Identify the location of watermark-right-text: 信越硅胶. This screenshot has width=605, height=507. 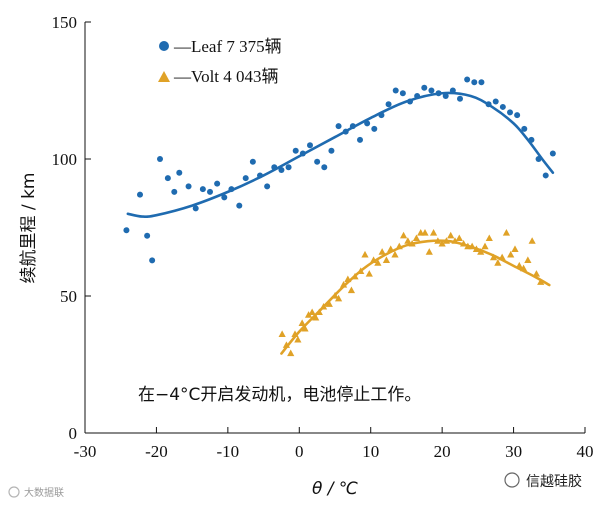
(554, 481).